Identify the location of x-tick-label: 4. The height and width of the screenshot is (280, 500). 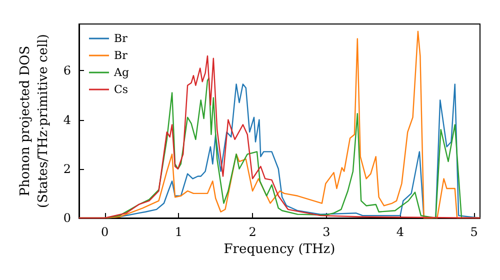
(400, 232).